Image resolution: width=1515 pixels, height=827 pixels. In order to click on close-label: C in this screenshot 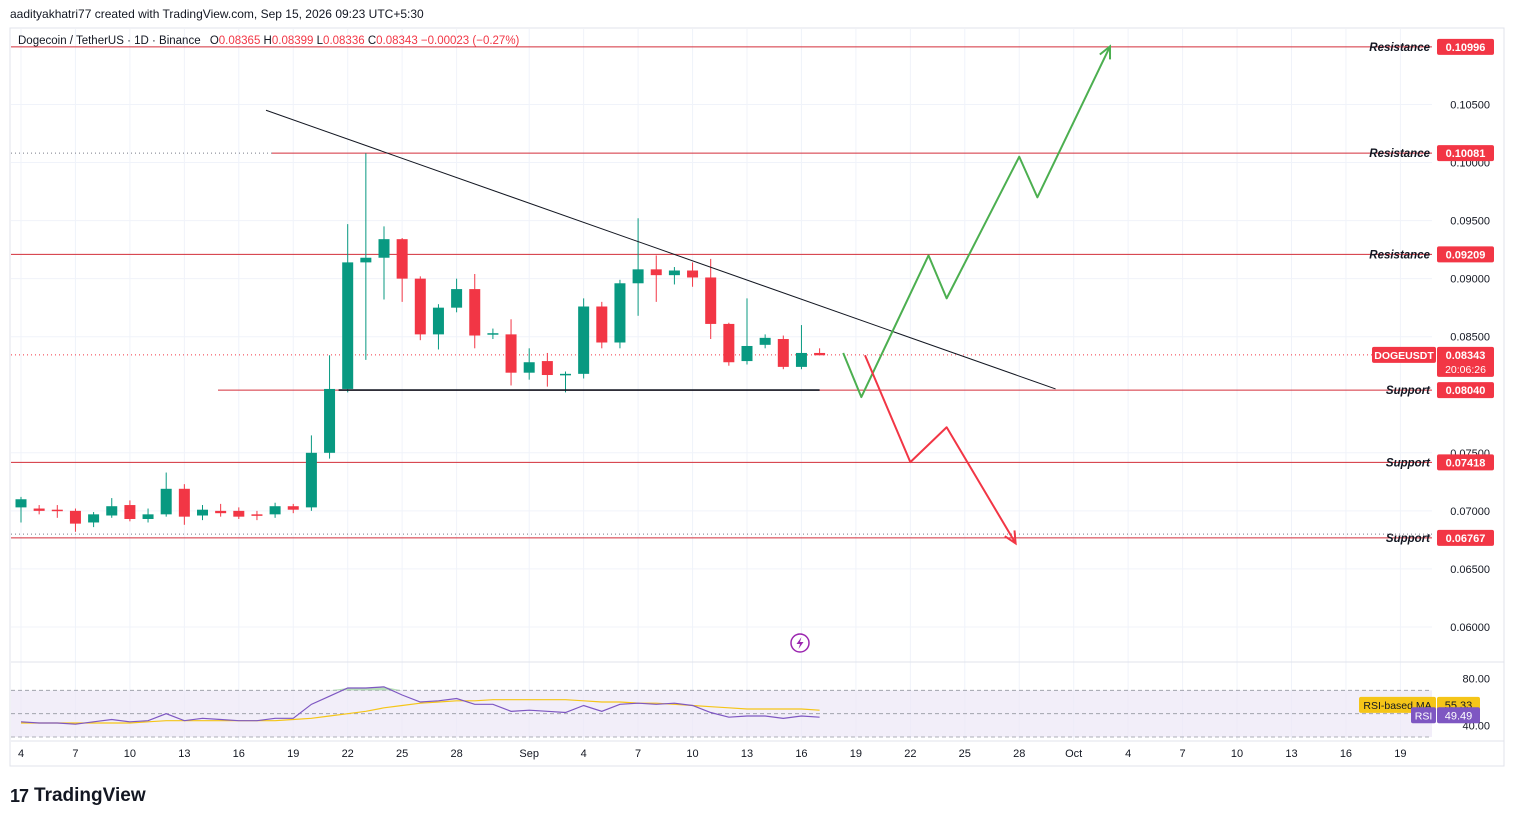, I will do `click(372, 41)`.